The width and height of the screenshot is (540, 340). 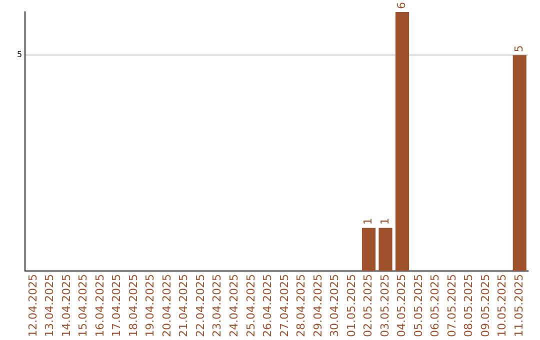 I want to click on x-tick-label: 06.05.2025, so click(x=435, y=306).